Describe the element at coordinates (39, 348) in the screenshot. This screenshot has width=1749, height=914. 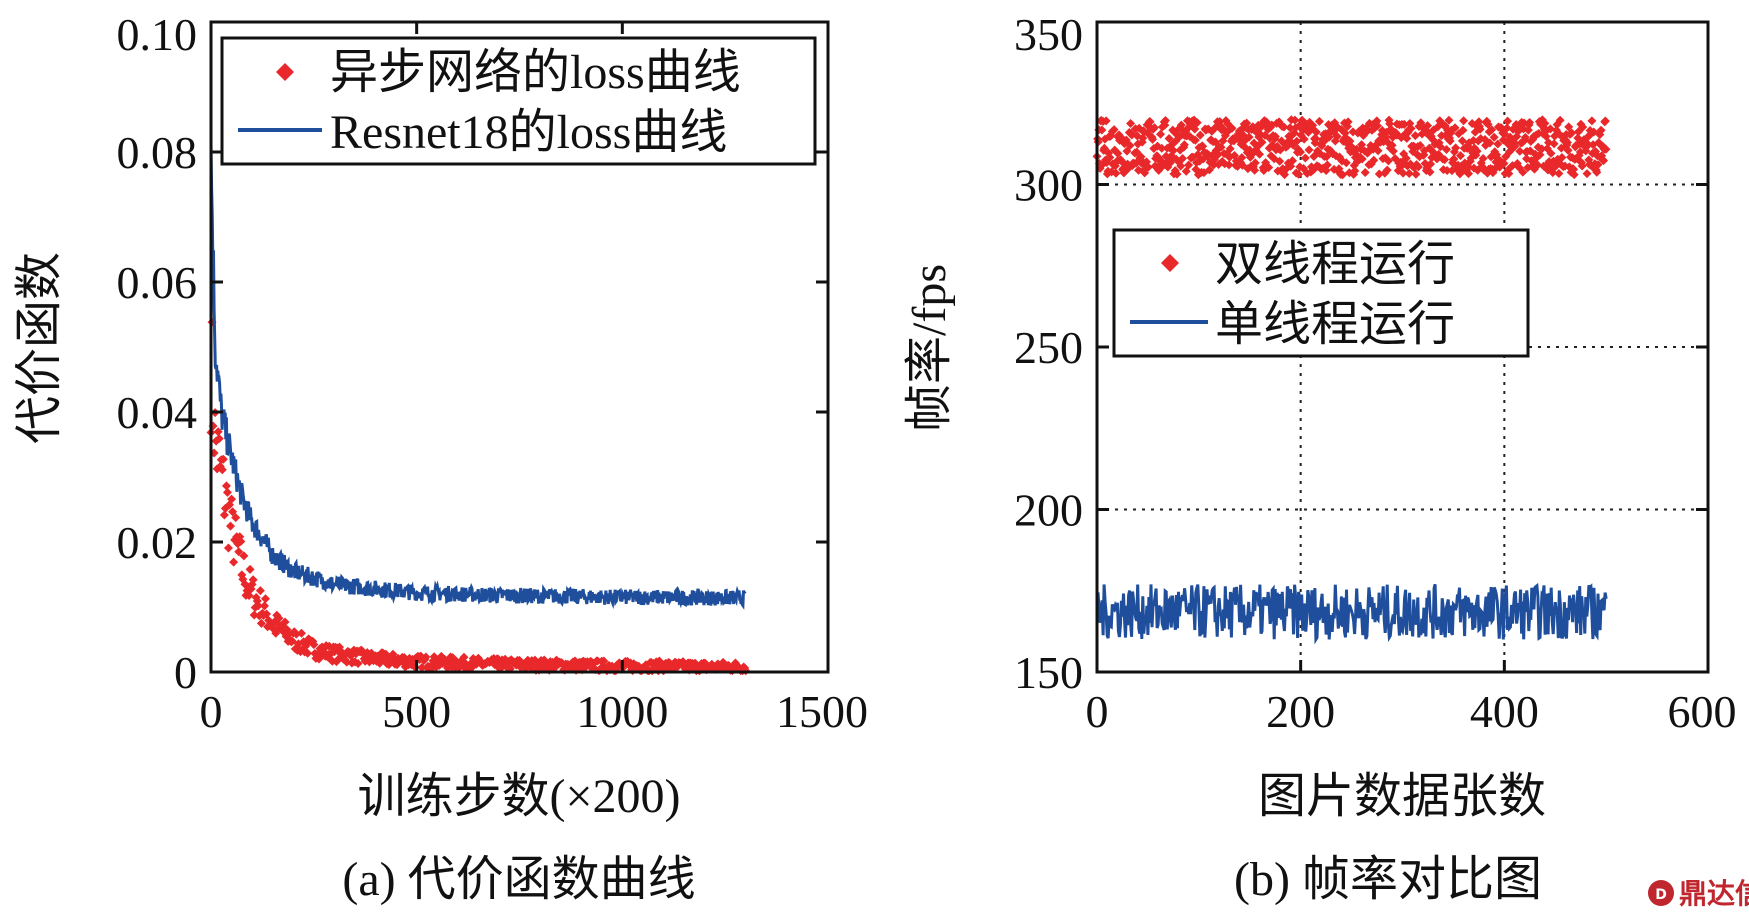
I see `y-axis-label-a: 代价函数` at that location.